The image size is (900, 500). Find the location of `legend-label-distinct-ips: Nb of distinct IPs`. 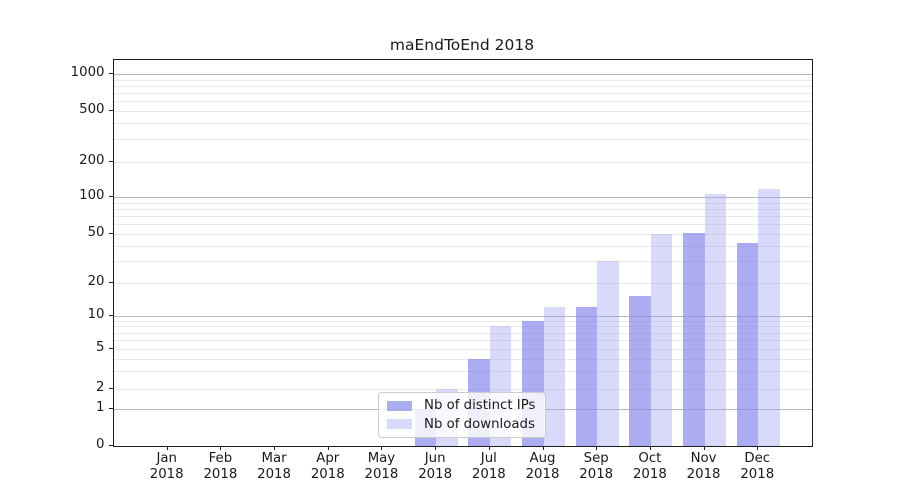

legend-label-distinct-ips: Nb of distinct IPs is located at coordinates (480, 406).